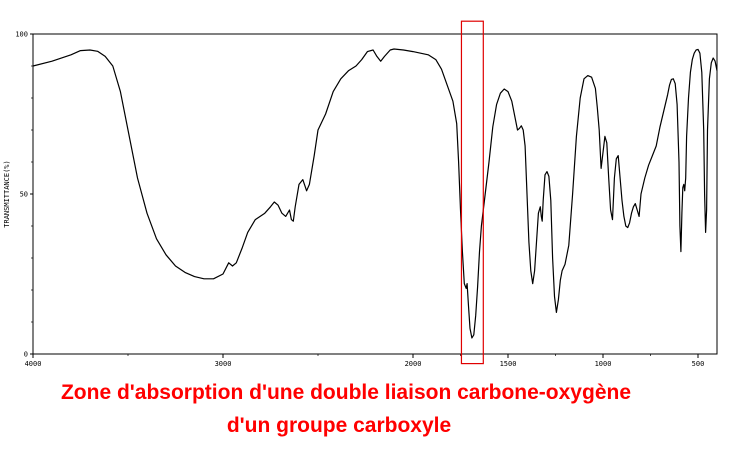 This screenshot has width=746, height=449. I want to click on highlight-box, so click(472, 192).